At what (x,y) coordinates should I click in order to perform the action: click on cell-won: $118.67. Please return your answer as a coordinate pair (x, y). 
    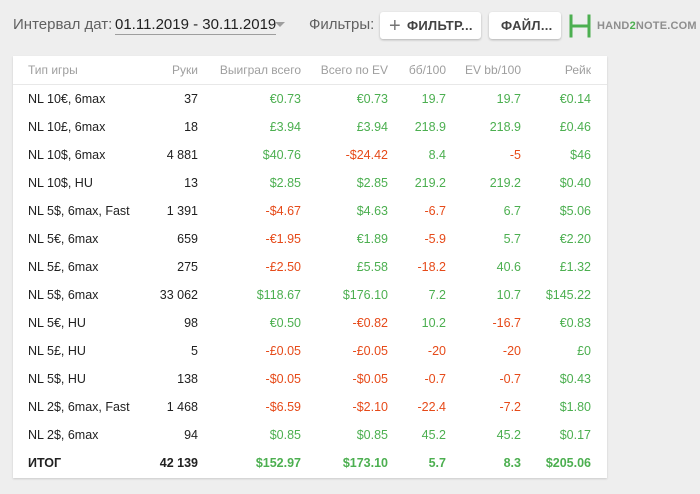
    Looking at the image, I should click on (278, 295).